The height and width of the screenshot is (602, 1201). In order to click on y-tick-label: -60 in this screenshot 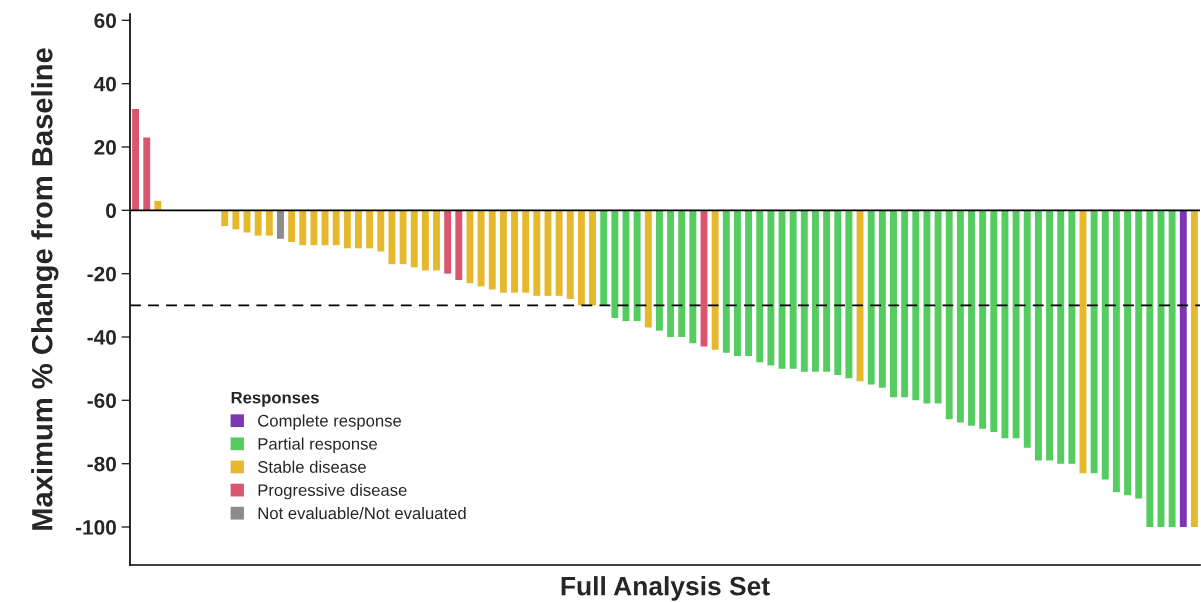, I will do `click(101, 401)`.